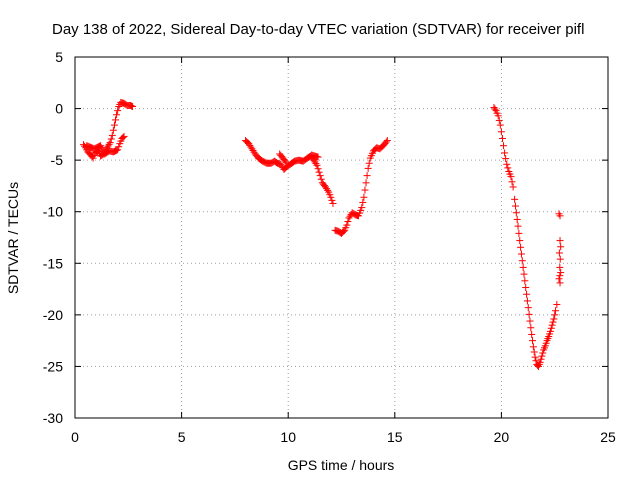 The width and height of the screenshot is (640, 480). What do you see at coordinates (53, 418) in the screenshot?
I see `y-tick-label: -30` at bounding box center [53, 418].